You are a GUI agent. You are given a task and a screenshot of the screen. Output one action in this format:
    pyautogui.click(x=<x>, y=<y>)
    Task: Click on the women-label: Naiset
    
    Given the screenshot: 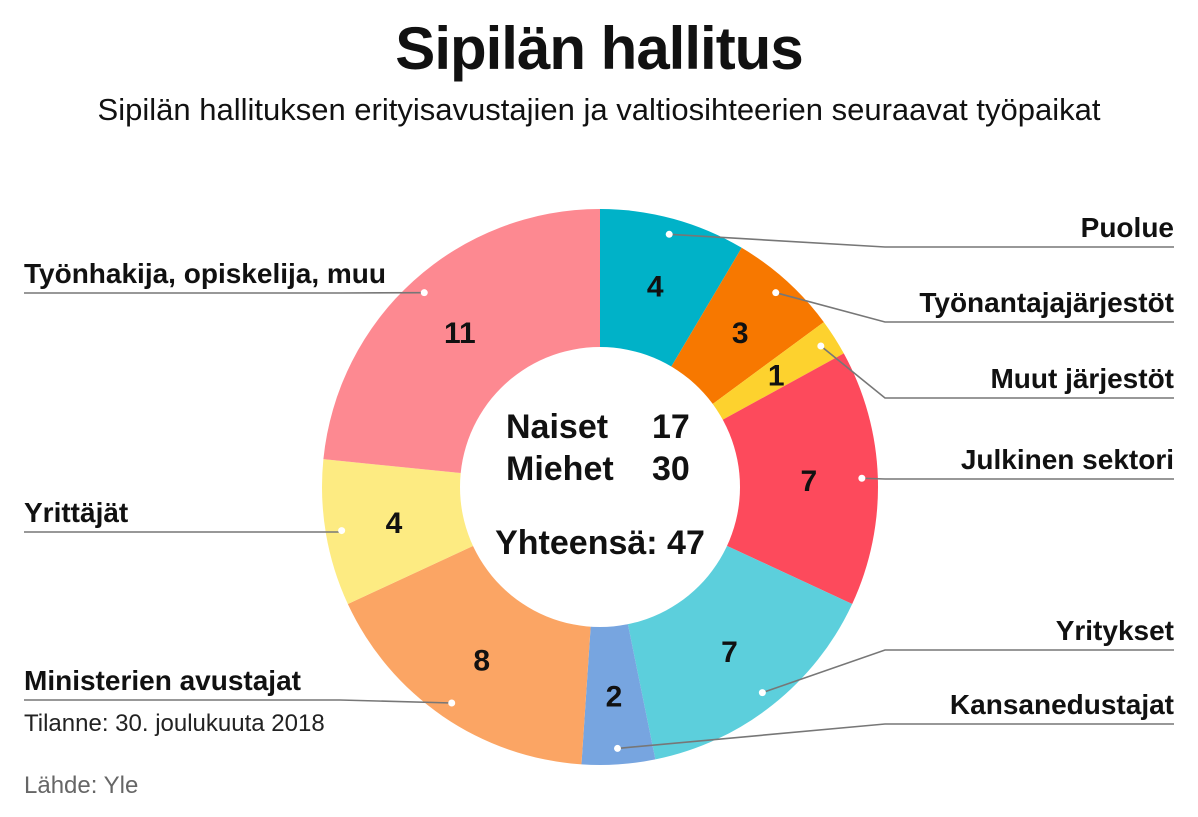 What is the action you would take?
    pyautogui.click(x=557, y=427)
    